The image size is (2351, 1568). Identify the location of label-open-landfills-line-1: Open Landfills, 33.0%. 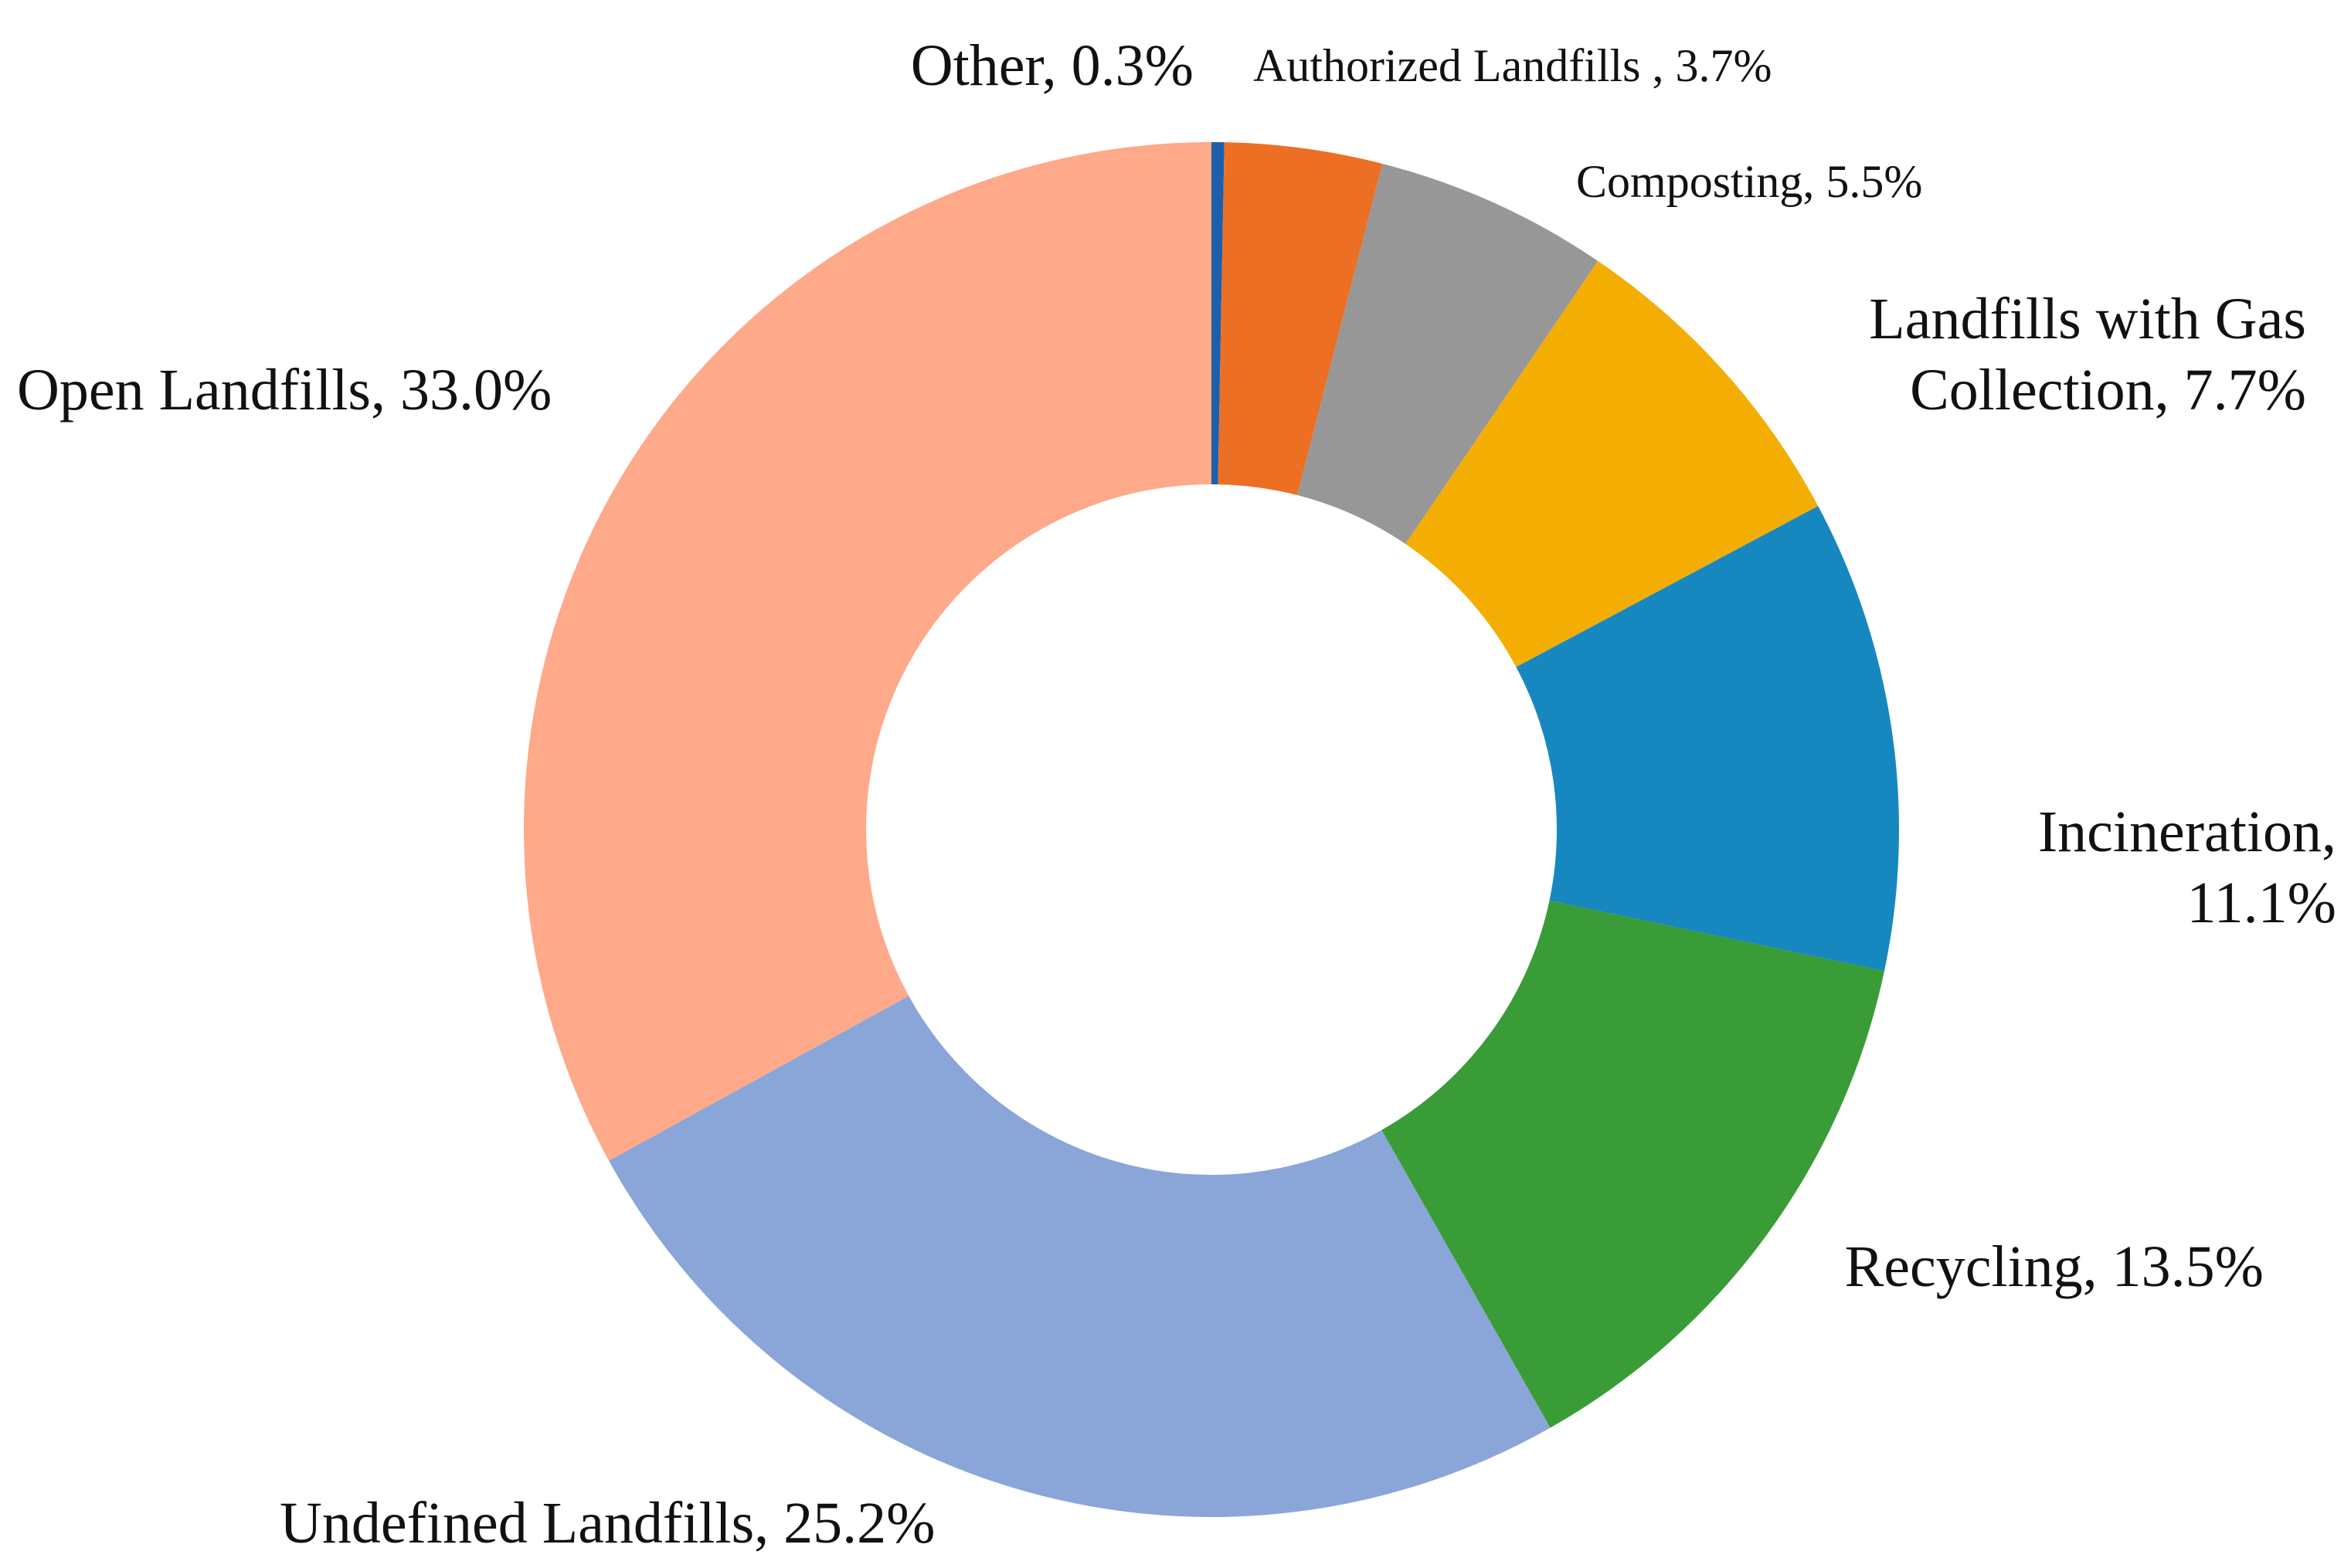
(284, 390).